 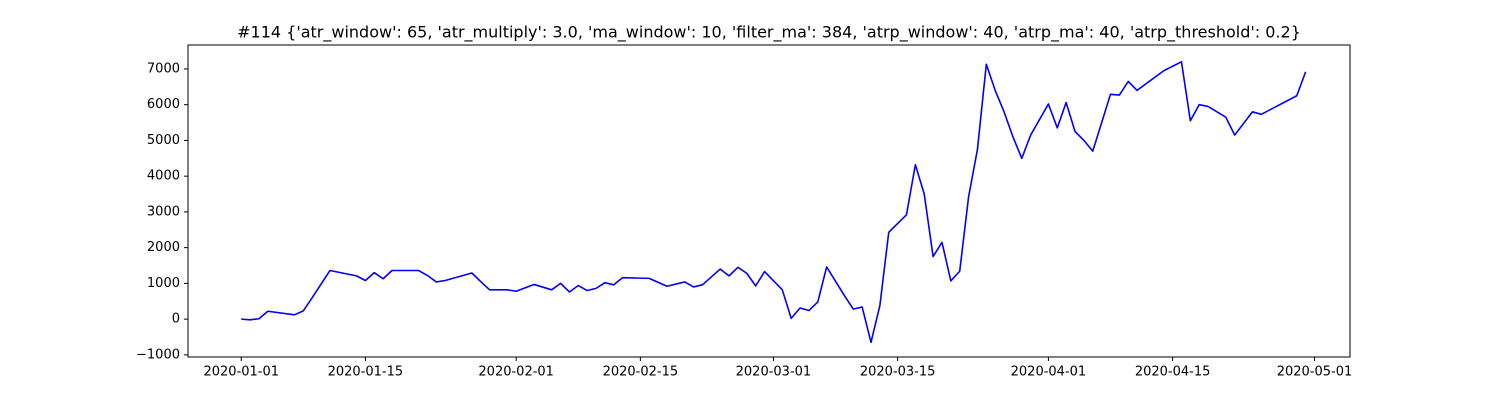 I want to click on x-tick-label: 2020-03-15, so click(x=898, y=372).